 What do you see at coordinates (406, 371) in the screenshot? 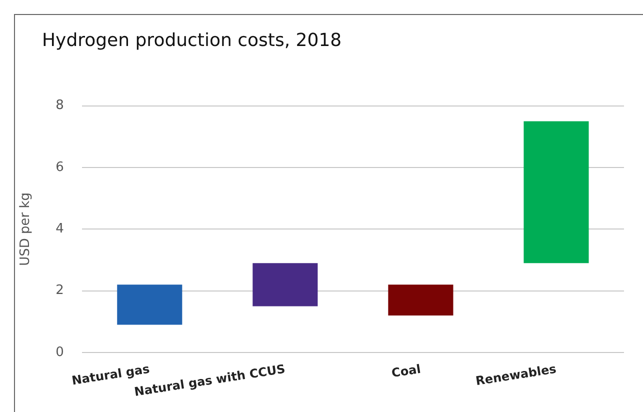
I see `x-tick-label: Coal` at bounding box center [406, 371].